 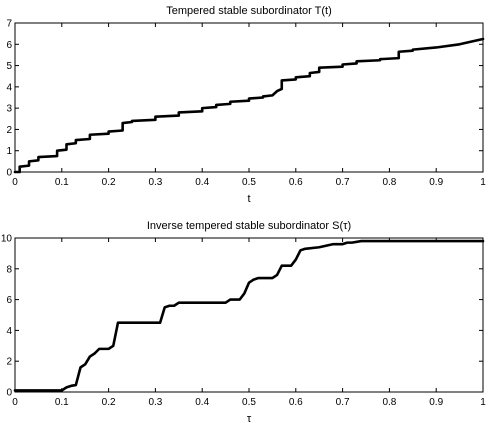 What do you see at coordinates (249, 11) in the screenshot?
I see `chart-title: Tempered stable subordinator T(t)` at bounding box center [249, 11].